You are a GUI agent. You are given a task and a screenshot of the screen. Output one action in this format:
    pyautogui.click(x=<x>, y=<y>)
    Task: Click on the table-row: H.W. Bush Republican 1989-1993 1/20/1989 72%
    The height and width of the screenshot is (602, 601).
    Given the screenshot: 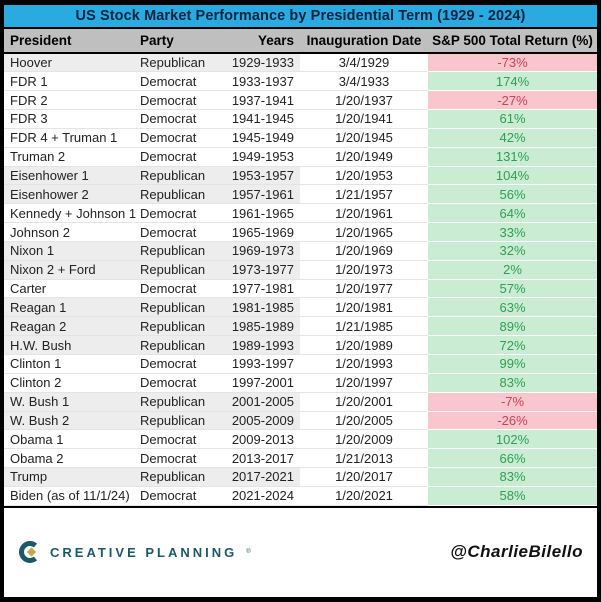 What is the action you would take?
    pyautogui.click(x=300, y=345)
    